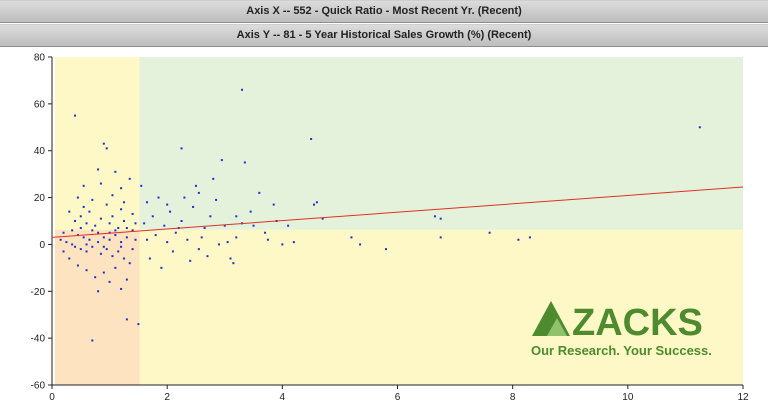  Describe the element at coordinates (397, 212) in the screenshot. I see `trend-line-group` at that location.